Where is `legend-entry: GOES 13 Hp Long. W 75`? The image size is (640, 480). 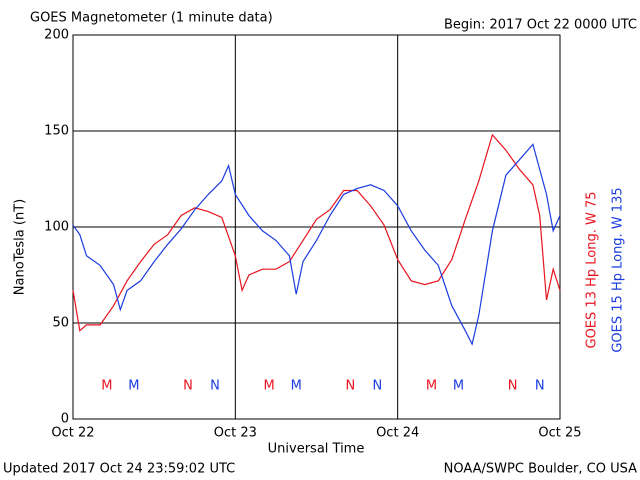
legend-entry: GOES 13 Hp Long. W 75 is located at coordinates (592, 270).